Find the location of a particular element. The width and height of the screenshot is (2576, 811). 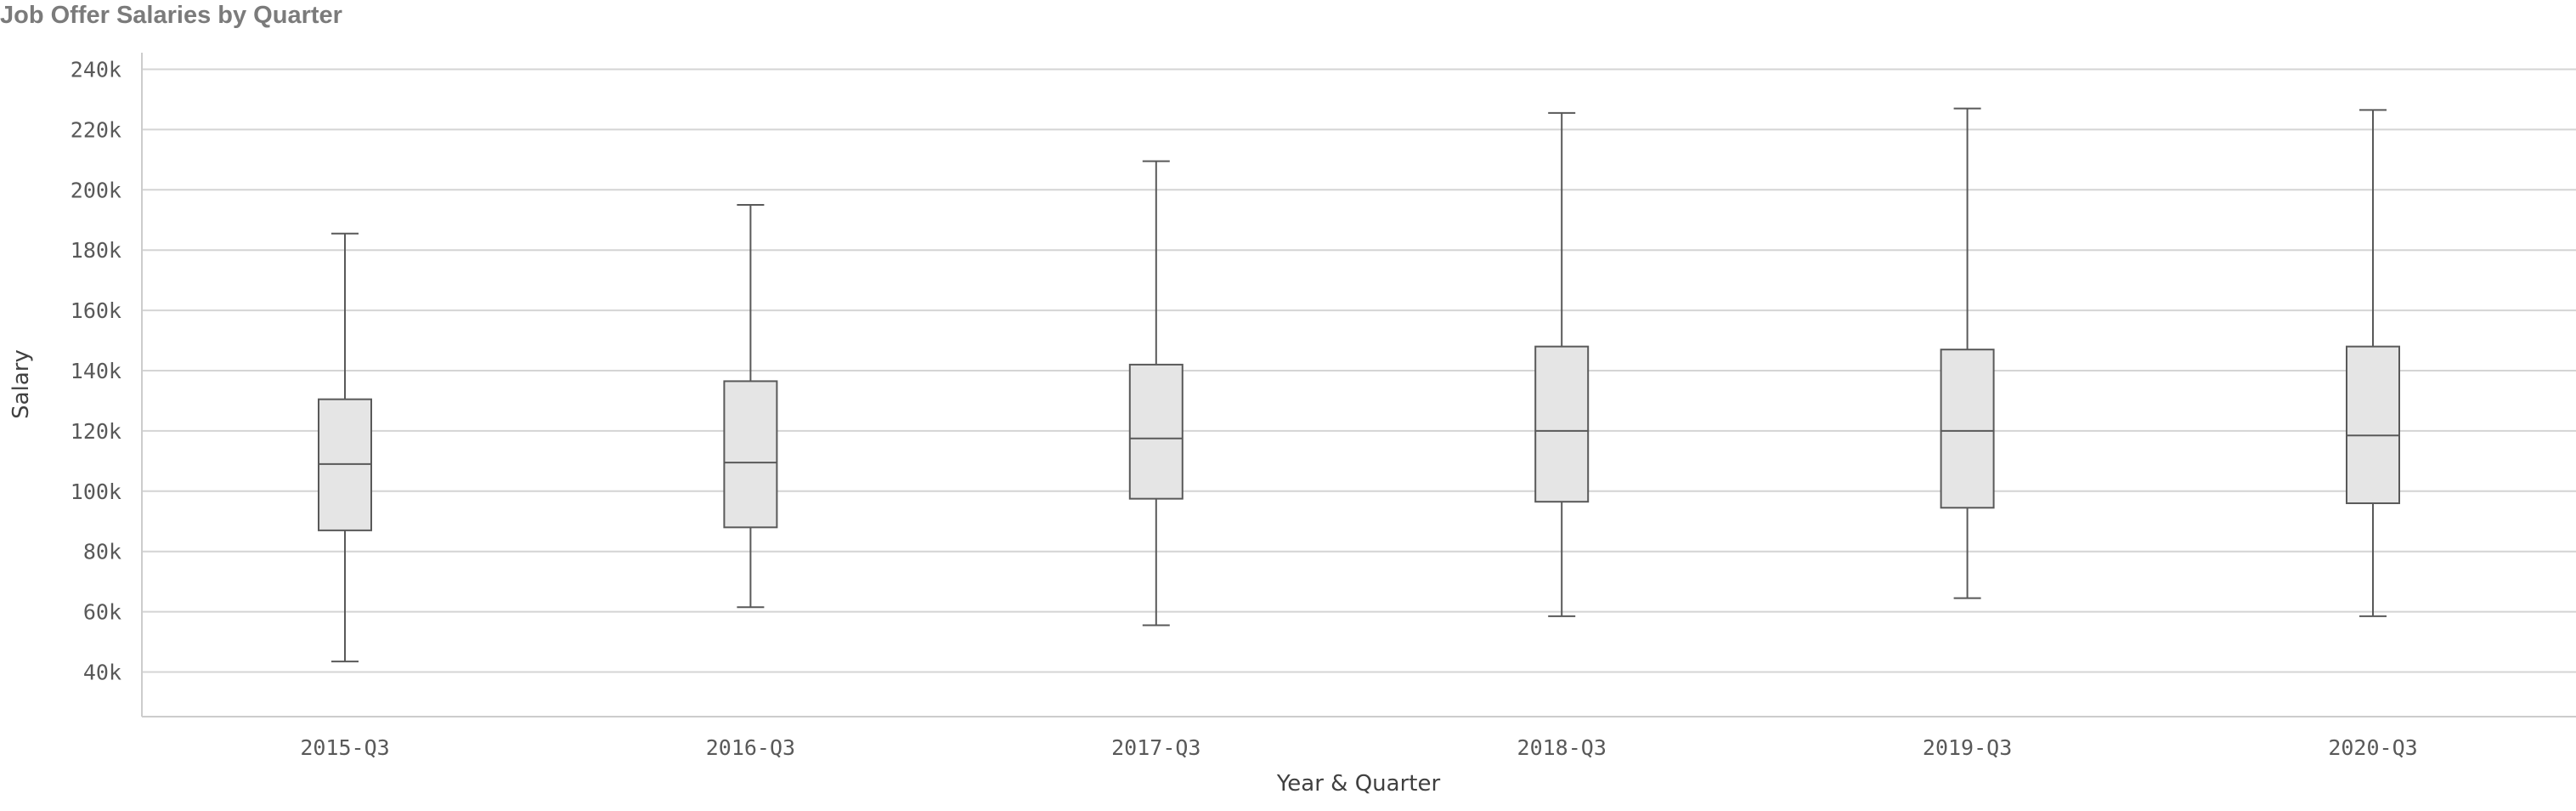

x-tick-label: 2019-Q3 is located at coordinates (1967, 747).